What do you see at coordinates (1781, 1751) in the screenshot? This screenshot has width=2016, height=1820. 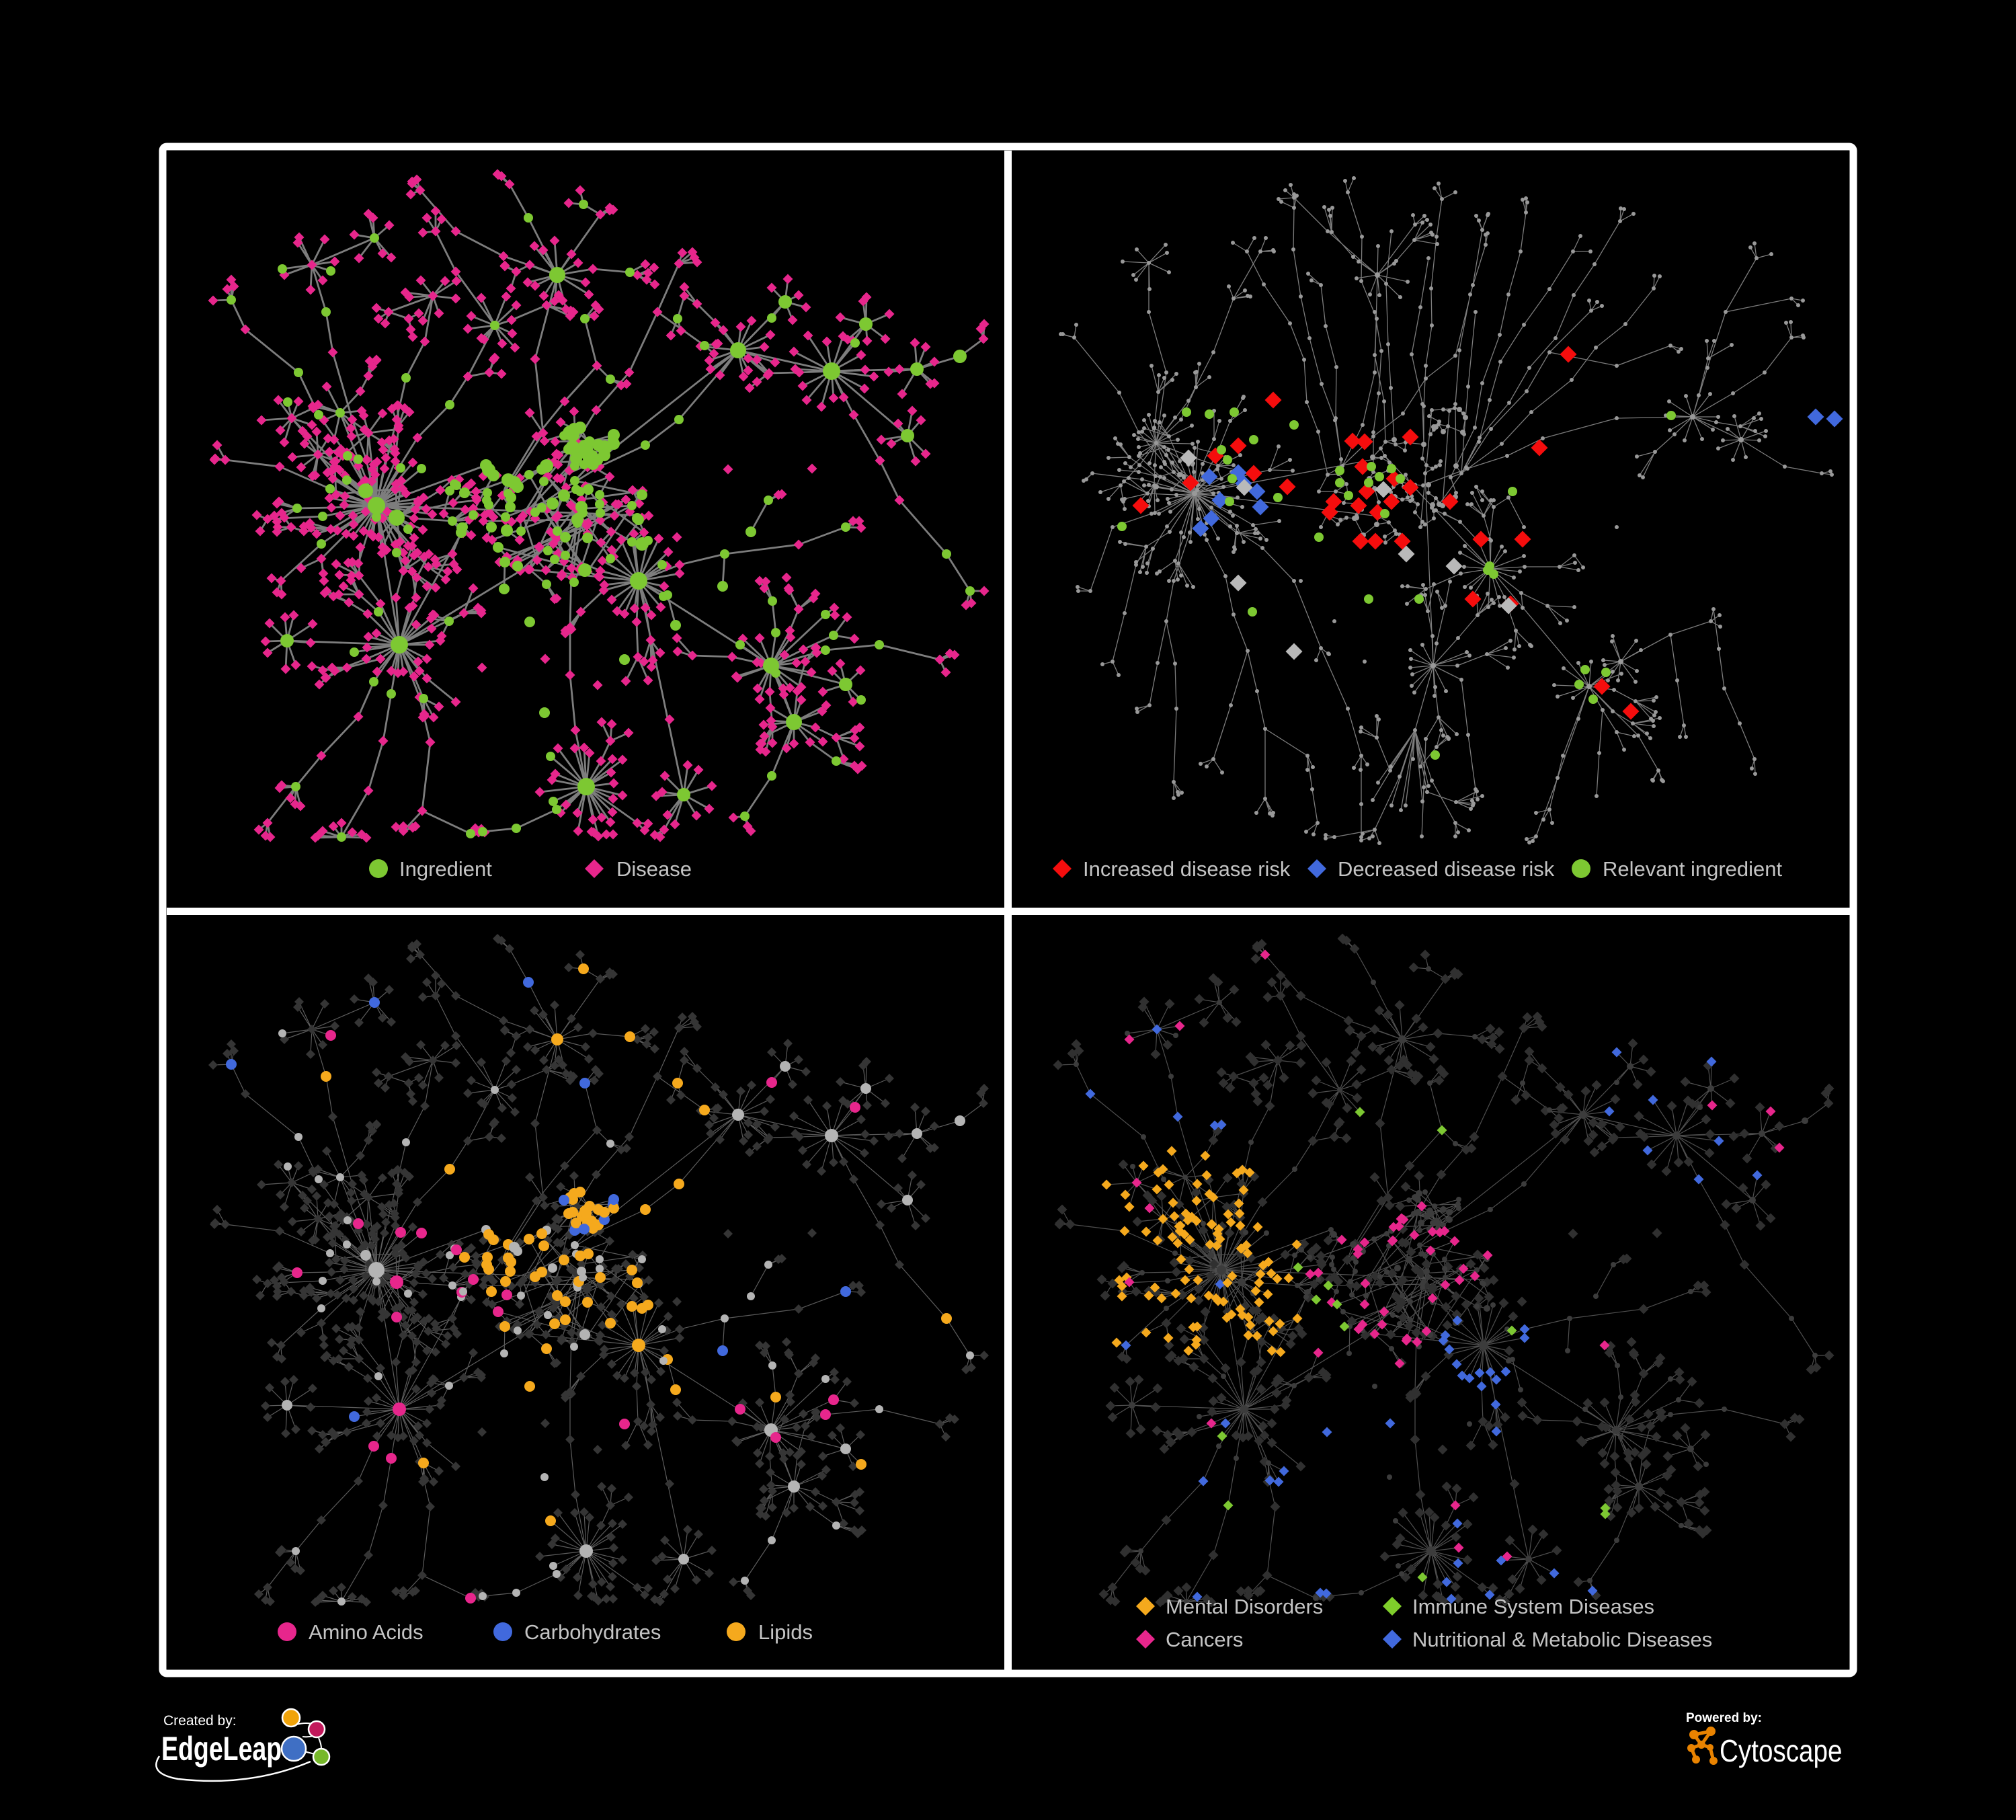 I see `svg-text: Cytoscape` at bounding box center [1781, 1751].